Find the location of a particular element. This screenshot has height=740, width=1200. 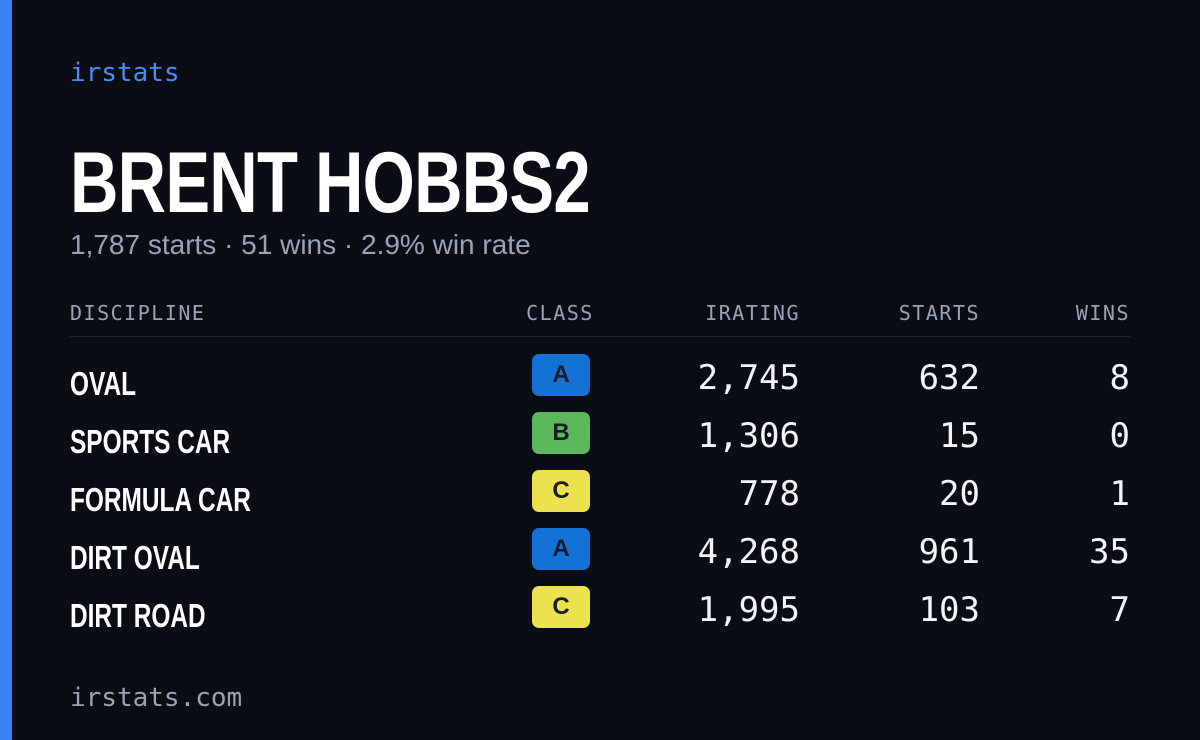

brand: irstats is located at coordinates (125, 73).